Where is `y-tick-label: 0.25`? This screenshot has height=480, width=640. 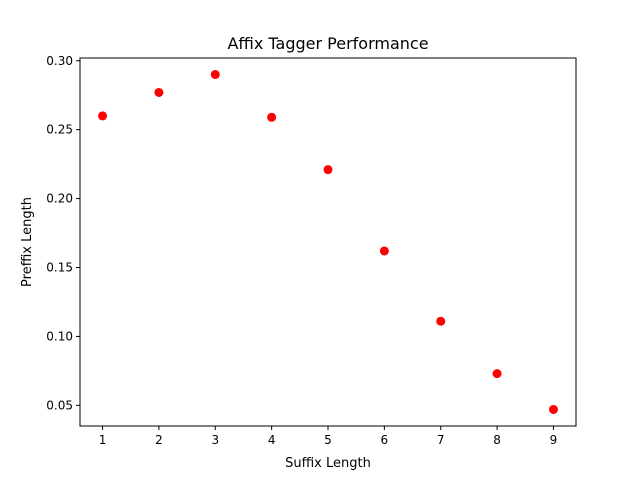 y-tick-label: 0.25 is located at coordinates (59, 130).